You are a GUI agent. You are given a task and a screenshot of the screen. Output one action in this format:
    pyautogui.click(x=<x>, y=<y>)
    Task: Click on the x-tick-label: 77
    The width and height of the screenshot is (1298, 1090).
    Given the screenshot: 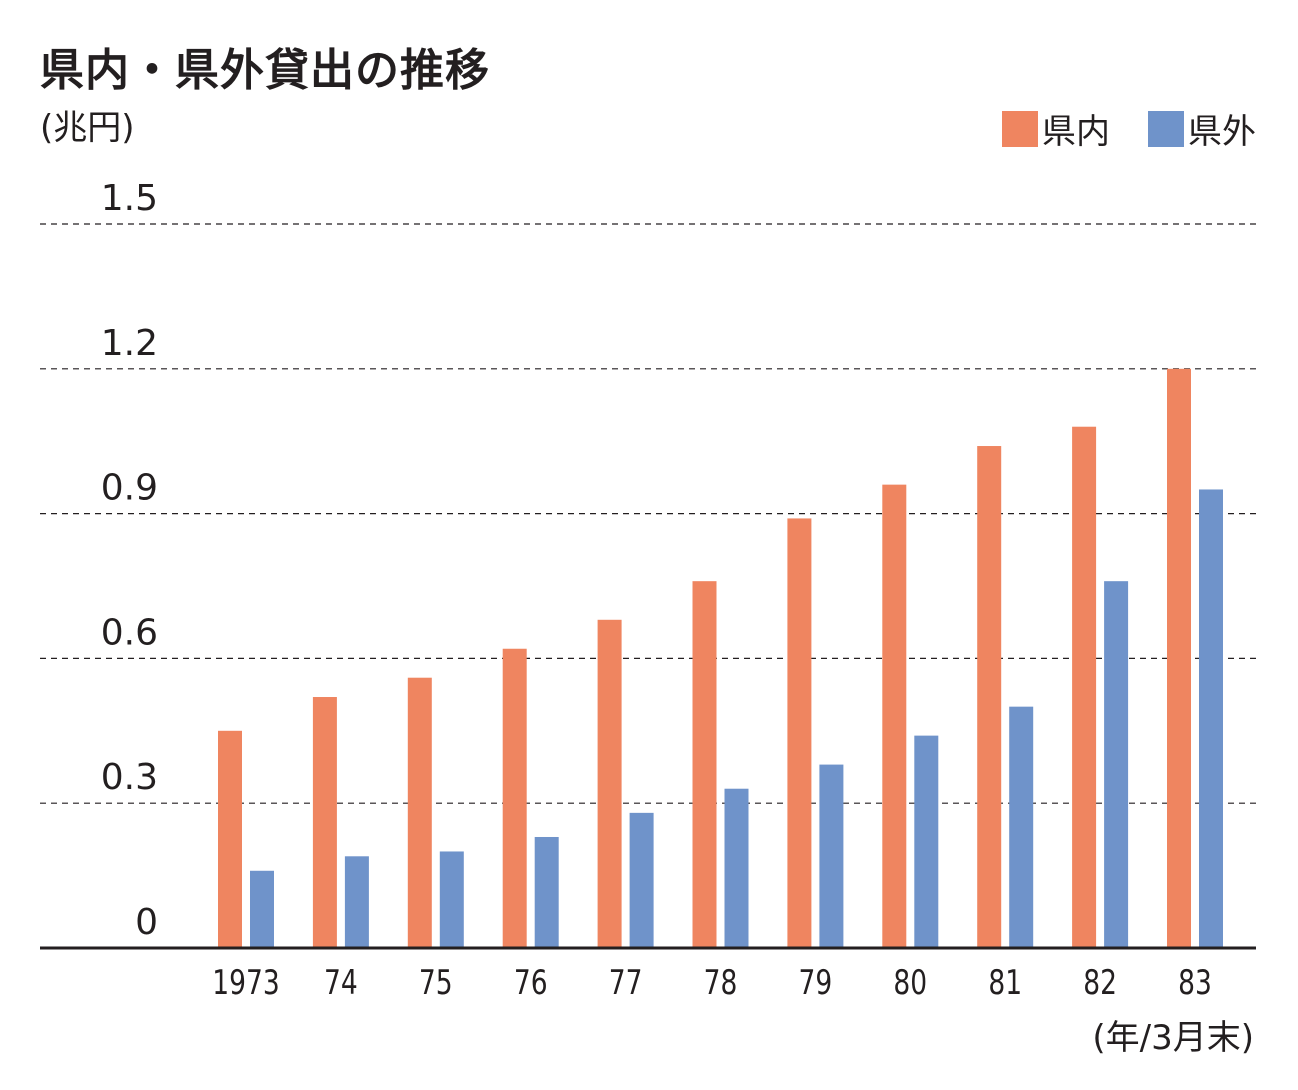 What is the action you would take?
    pyautogui.click(x=626, y=983)
    